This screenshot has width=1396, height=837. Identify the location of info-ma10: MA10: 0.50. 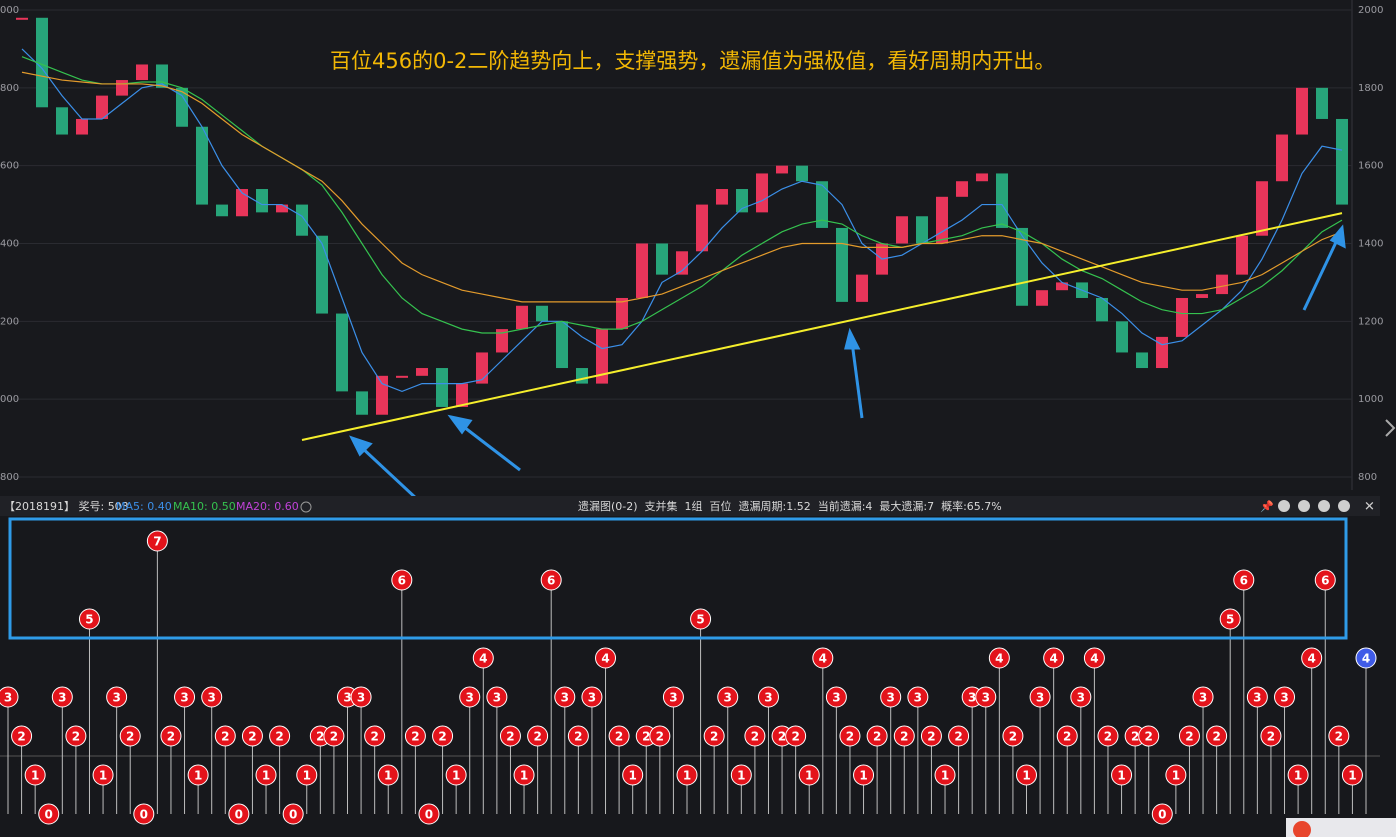
(204, 506).